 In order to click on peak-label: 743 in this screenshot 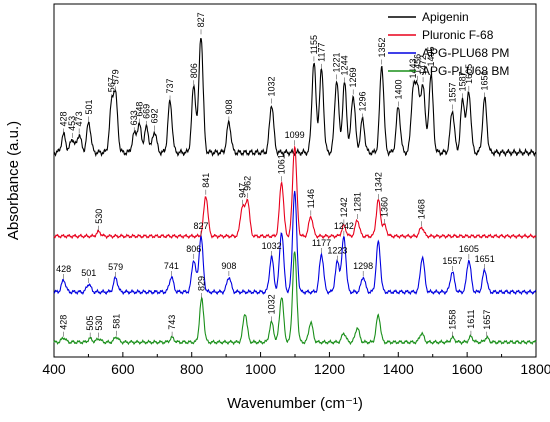, I will do `click(172, 322)`.